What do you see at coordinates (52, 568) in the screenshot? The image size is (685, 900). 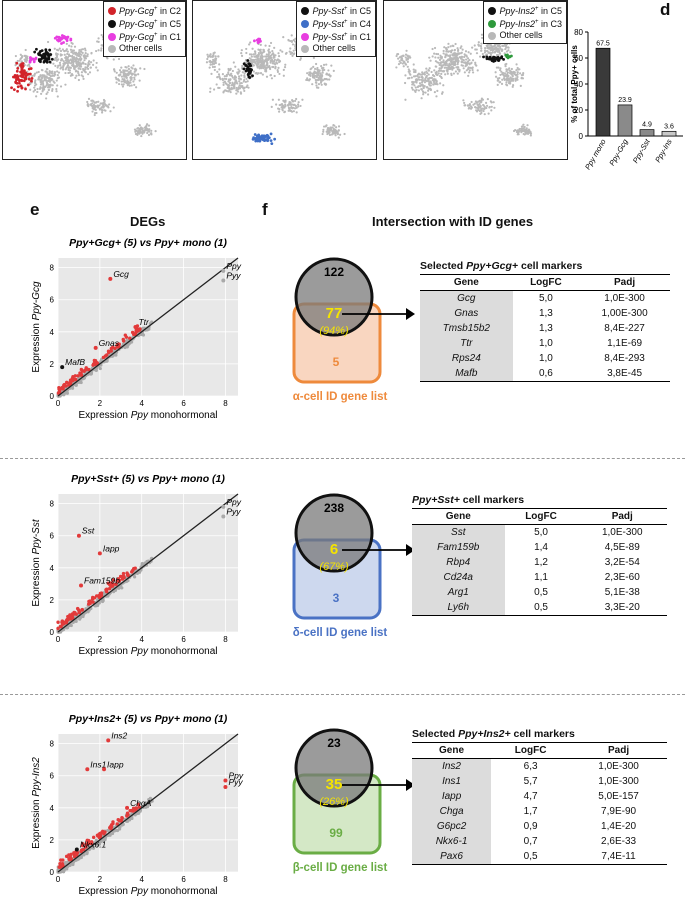 I see `y-tick-label: 4` at bounding box center [52, 568].